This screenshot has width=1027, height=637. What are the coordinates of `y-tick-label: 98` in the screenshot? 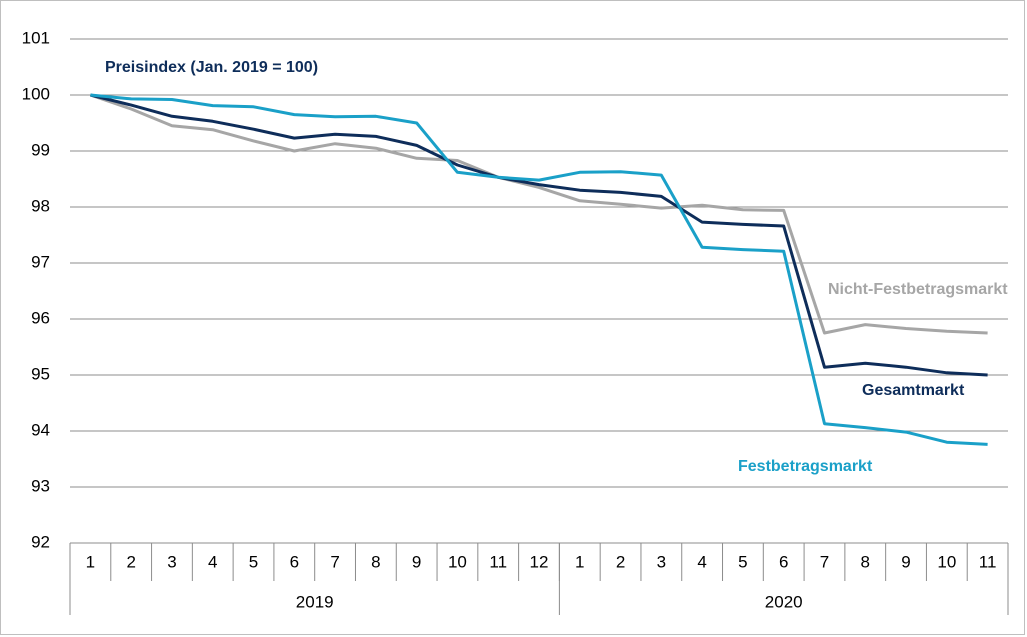 It's located at (40, 205).